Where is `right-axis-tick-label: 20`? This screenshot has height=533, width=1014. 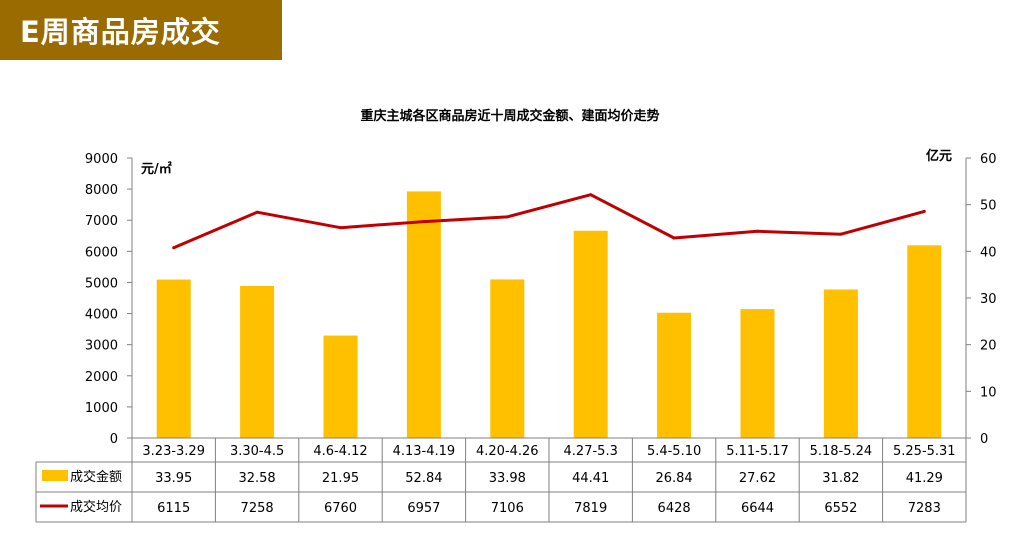 right-axis-tick-label: 20 is located at coordinates (988, 346).